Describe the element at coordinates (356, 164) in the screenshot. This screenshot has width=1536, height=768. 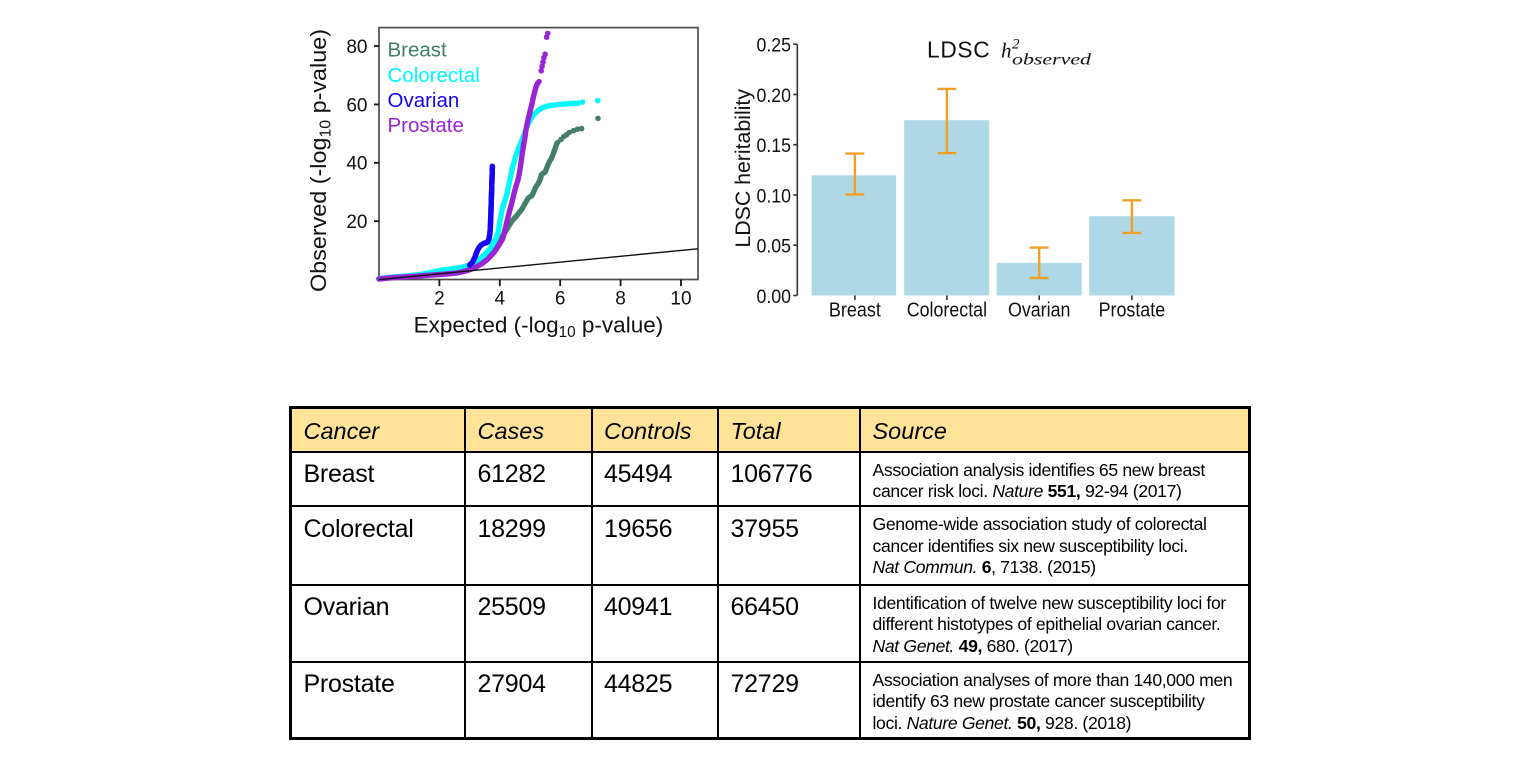
I see `svg-text: 40` at that location.